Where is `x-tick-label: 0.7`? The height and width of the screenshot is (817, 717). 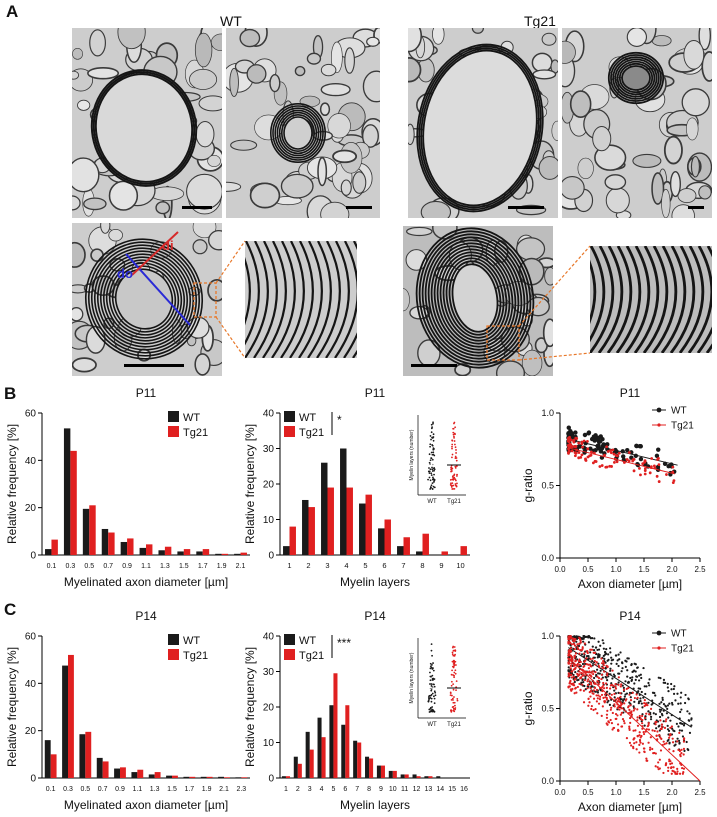
x-tick-label: 0.7 is located at coordinates (103, 789).